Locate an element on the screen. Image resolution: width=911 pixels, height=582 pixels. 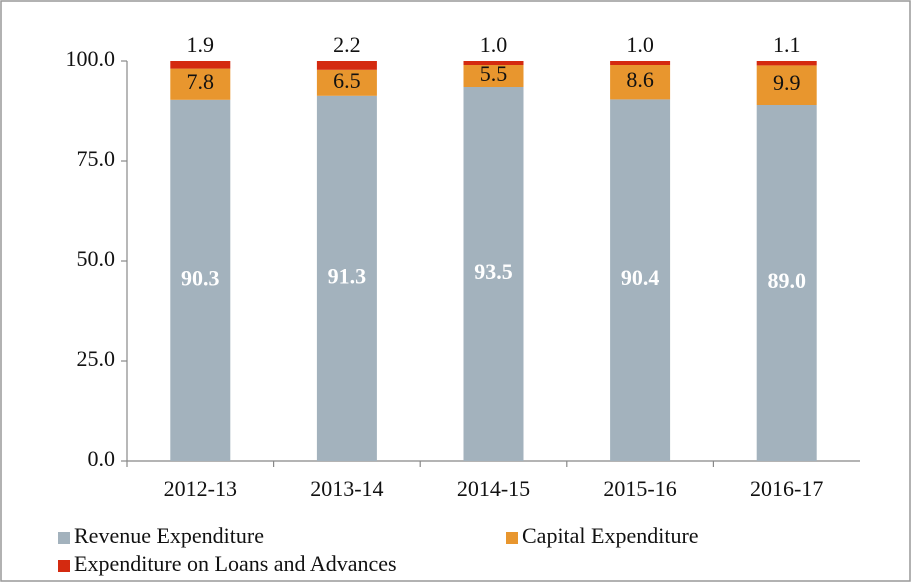
data-label: 91.3 is located at coordinates (347, 275).